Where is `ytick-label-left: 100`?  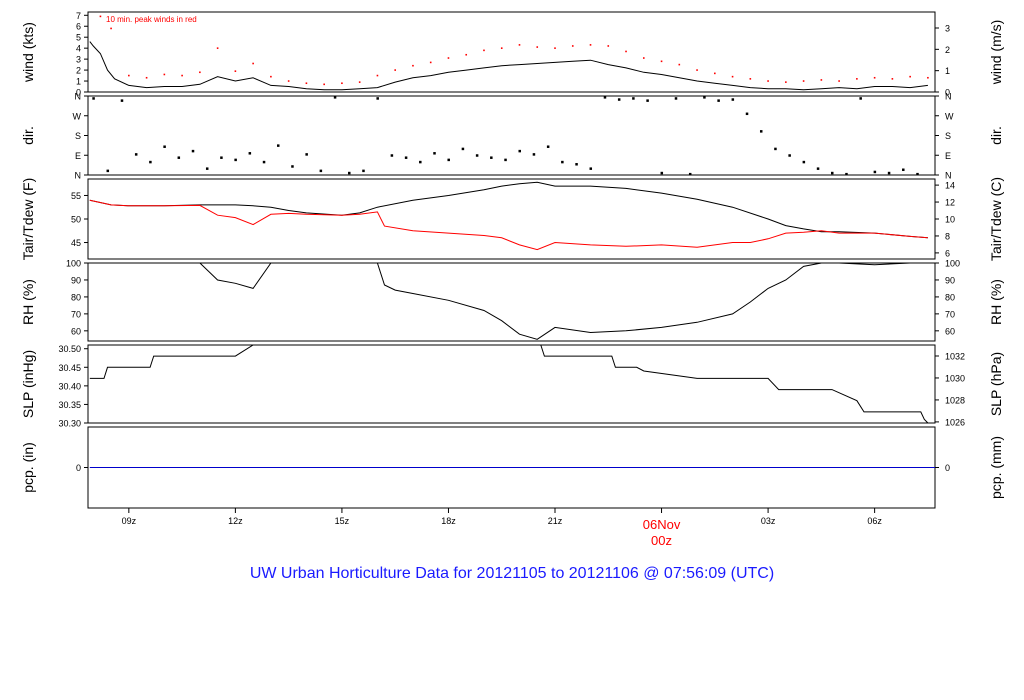 ytick-label-left: 100 is located at coordinates (73, 264).